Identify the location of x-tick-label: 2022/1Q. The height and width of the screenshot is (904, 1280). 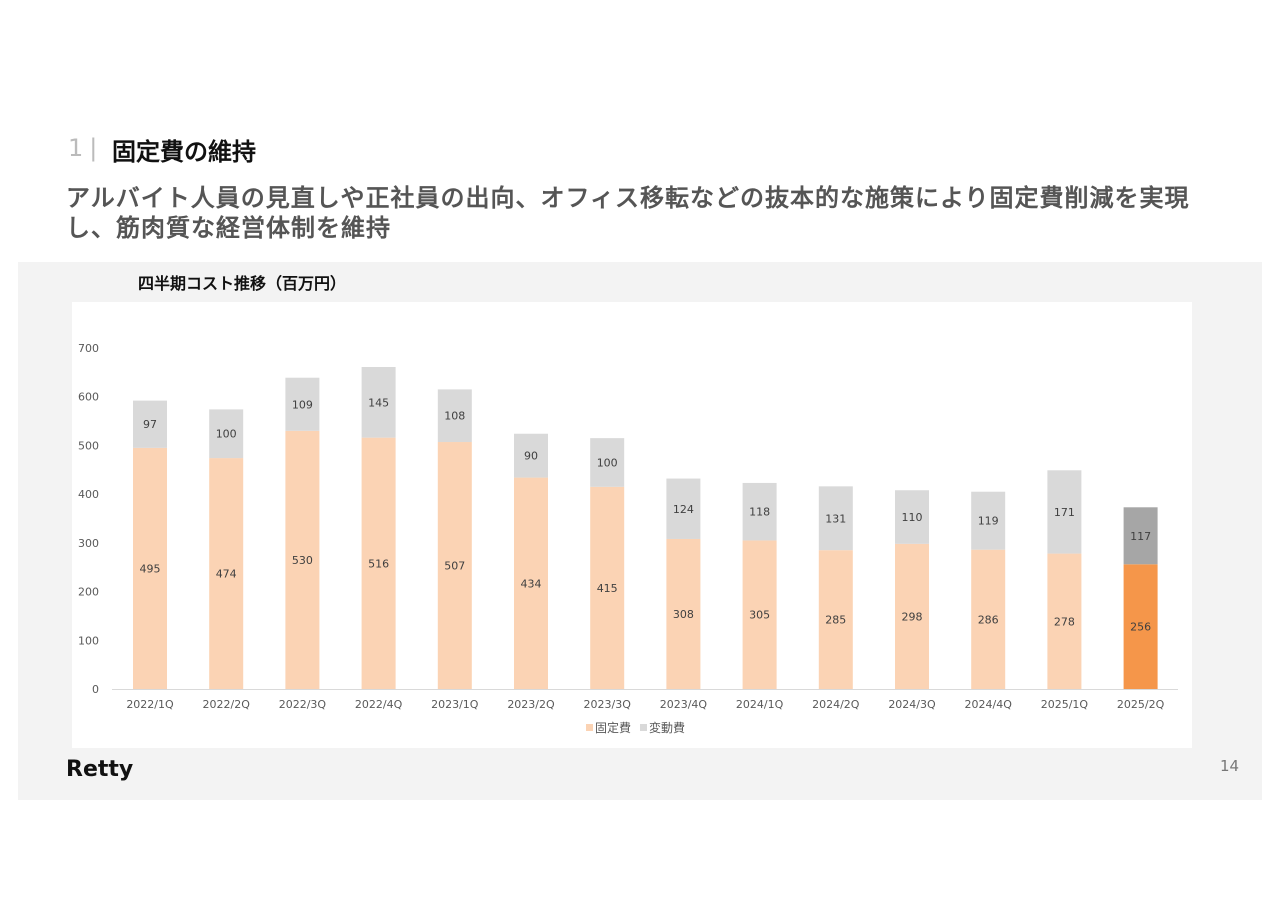
(150, 704).